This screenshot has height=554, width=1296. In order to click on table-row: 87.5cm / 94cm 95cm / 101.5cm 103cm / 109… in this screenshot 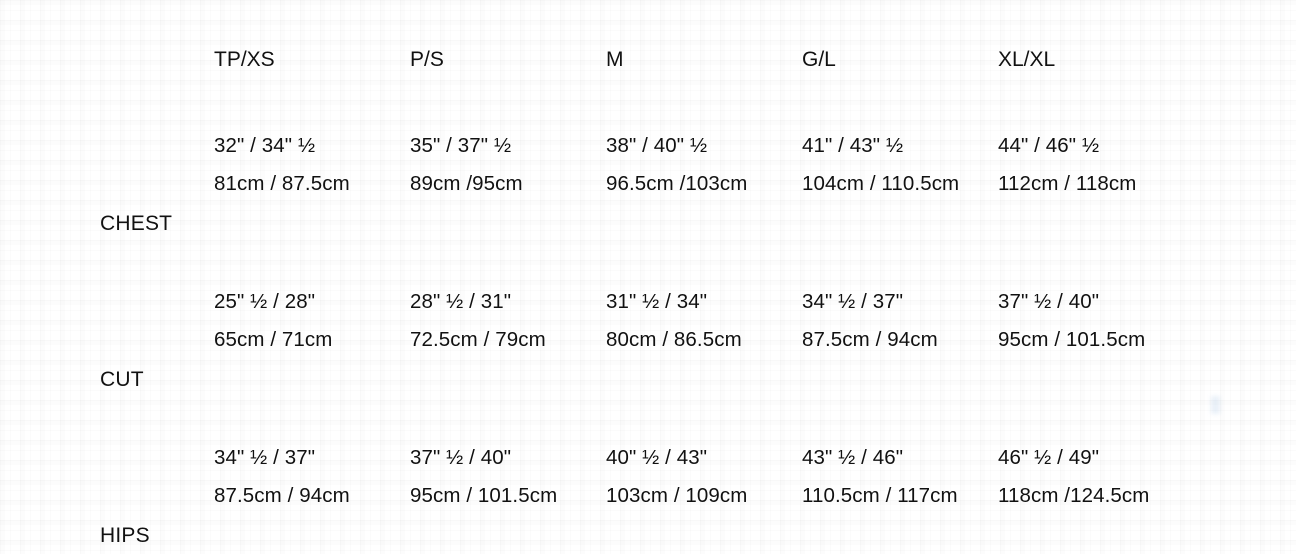, I will do `click(647, 515)`.